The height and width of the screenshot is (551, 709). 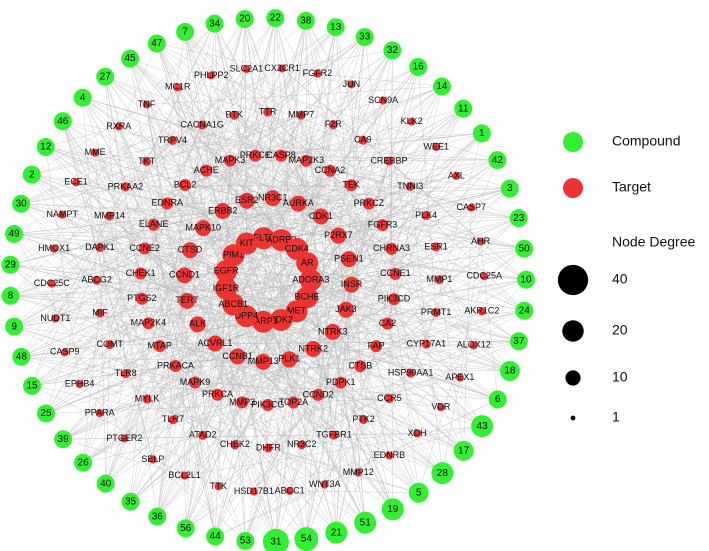 I want to click on compound-label: 43, so click(x=483, y=426).